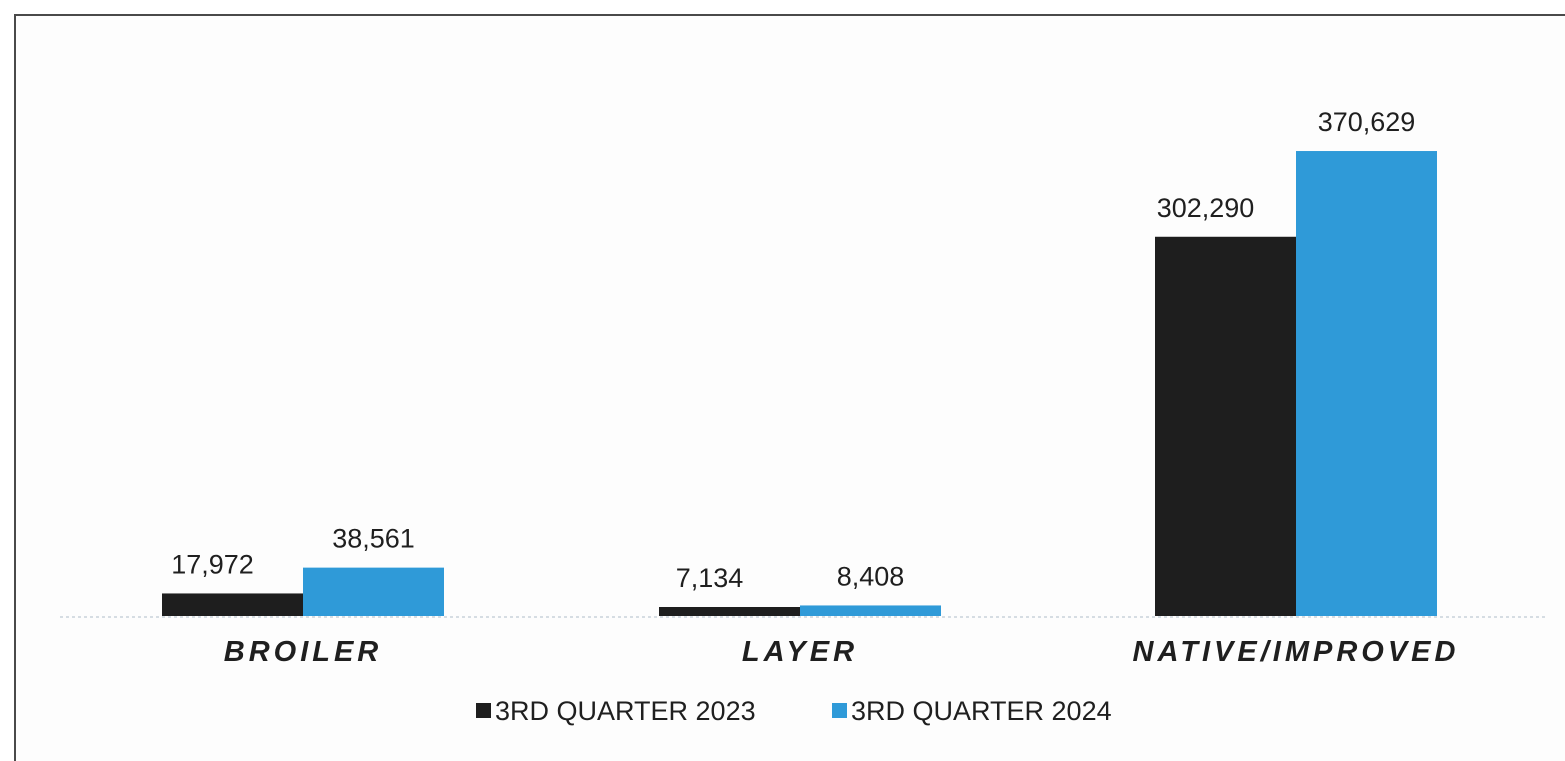 This screenshot has height=761, width=1565. Describe the element at coordinates (1296, 652) in the screenshot. I see `category-label: NATIVE/IMPROVED` at that location.